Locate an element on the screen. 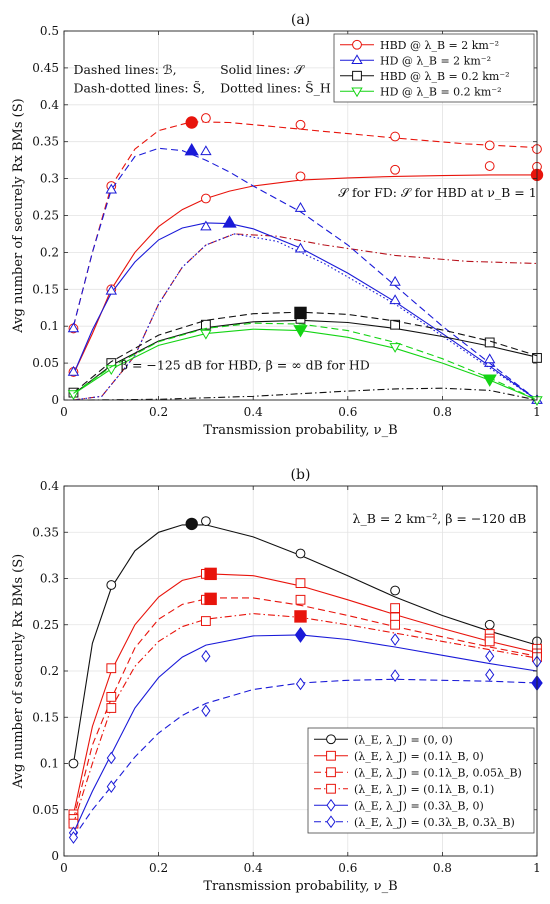 Image resolution: width=550 pixels, height=904 pixels. x-tick-label: 0.2 is located at coordinates (158, 412).